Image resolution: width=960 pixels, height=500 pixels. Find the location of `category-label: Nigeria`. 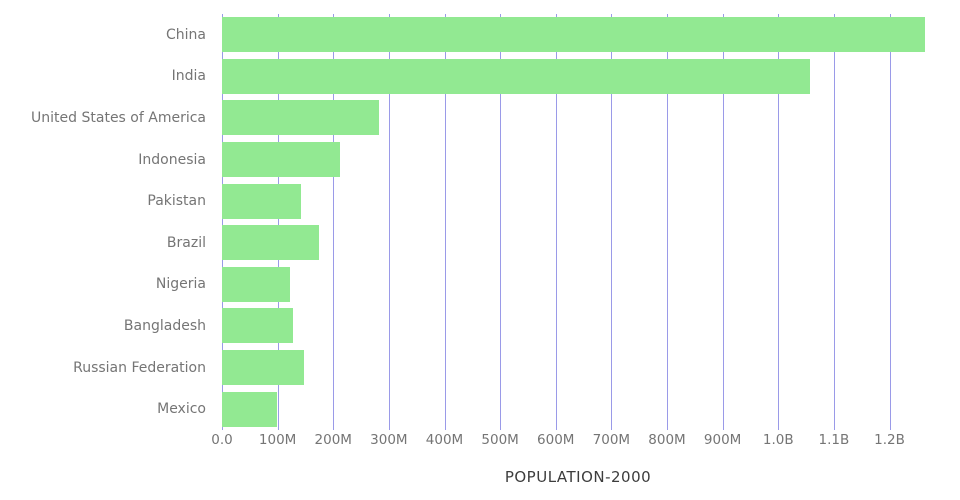

category-label: Nigeria is located at coordinates (180, 284).